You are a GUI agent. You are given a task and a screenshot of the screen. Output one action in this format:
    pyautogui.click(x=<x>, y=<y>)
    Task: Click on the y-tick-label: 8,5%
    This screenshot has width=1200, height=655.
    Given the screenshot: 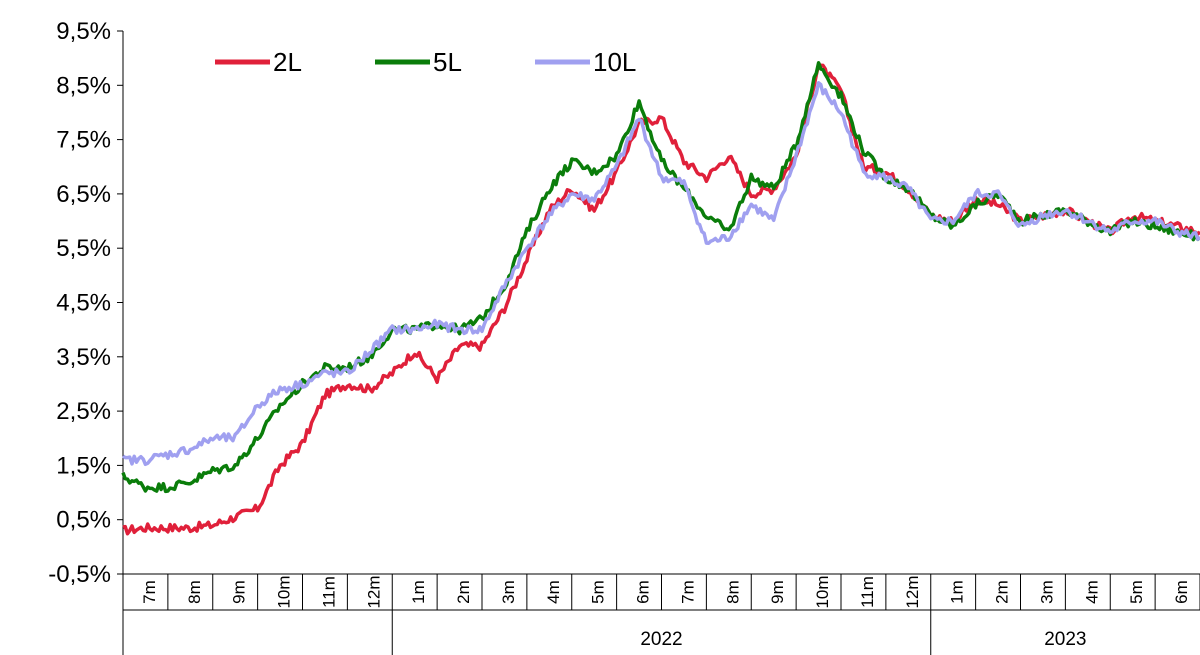 What is the action you would take?
    pyautogui.click(x=83, y=85)
    